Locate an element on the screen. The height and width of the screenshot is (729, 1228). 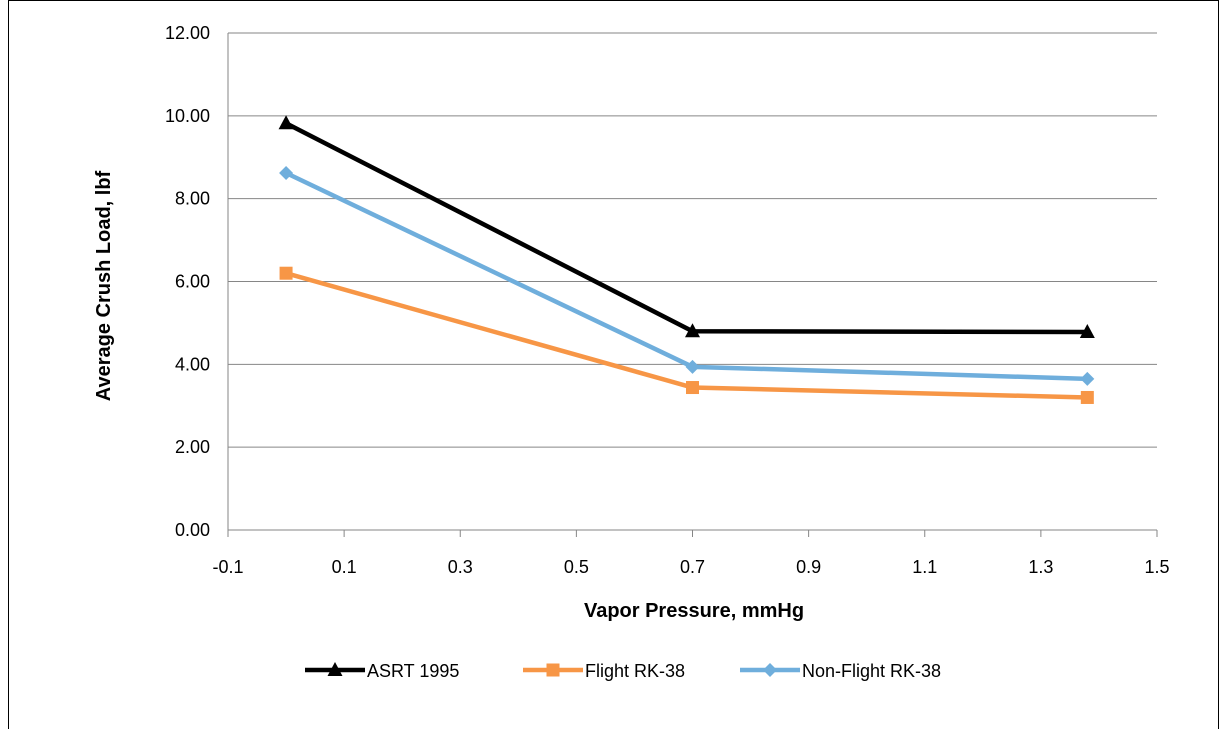
legend-label: ASRT 1995 is located at coordinates (413, 671).